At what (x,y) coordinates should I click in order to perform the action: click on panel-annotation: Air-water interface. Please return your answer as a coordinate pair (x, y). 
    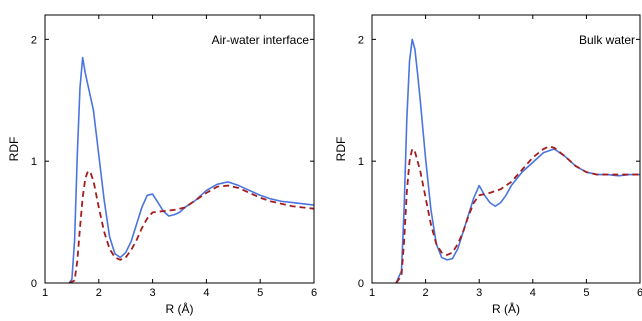
    Looking at the image, I should click on (261, 40).